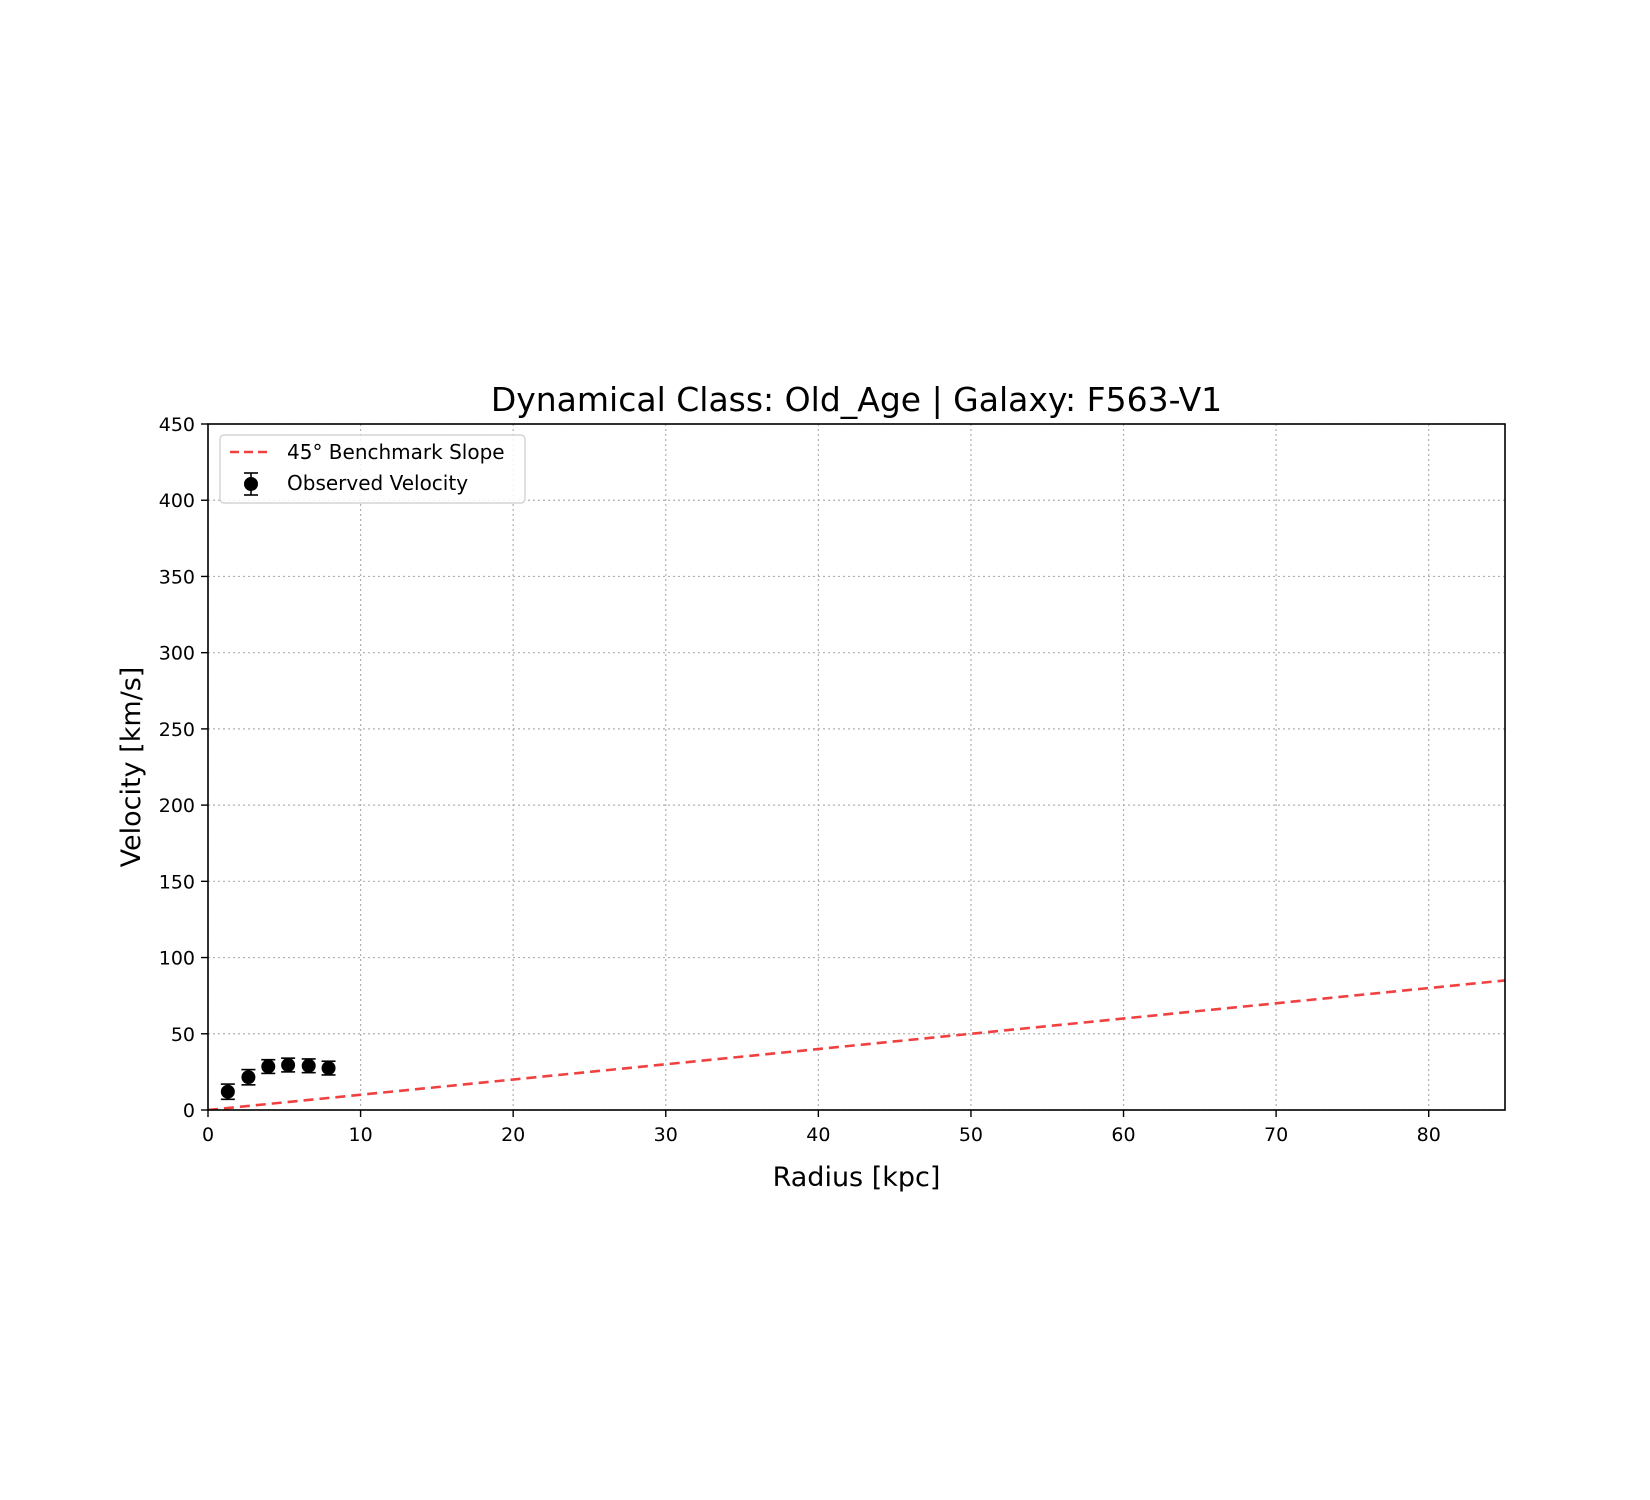  What do you see at coordinates (208, 1135) in the screenshot?
I see `x-tick-label: 0` at bounding box center [208, 1135].